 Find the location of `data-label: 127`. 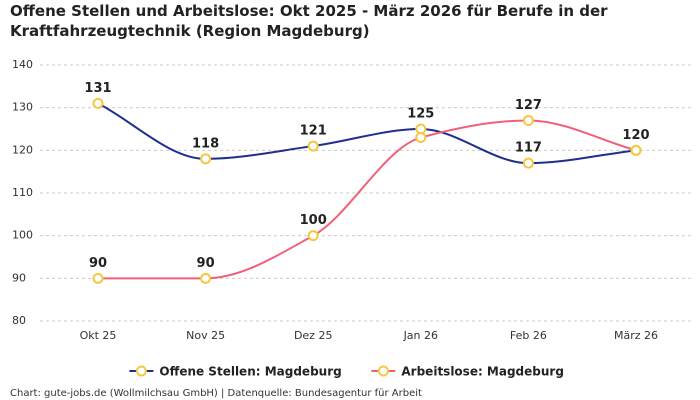

data-label: 127 is located at coordinates (528, 105).